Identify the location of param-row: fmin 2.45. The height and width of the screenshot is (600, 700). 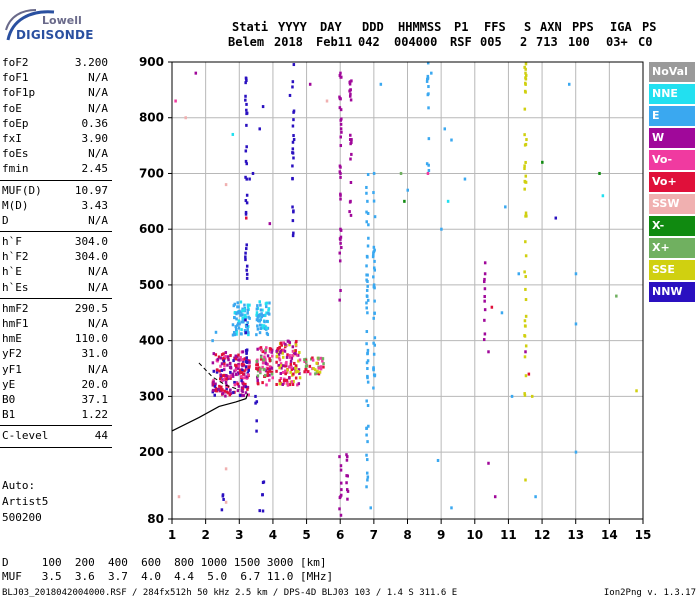
(56, 169).